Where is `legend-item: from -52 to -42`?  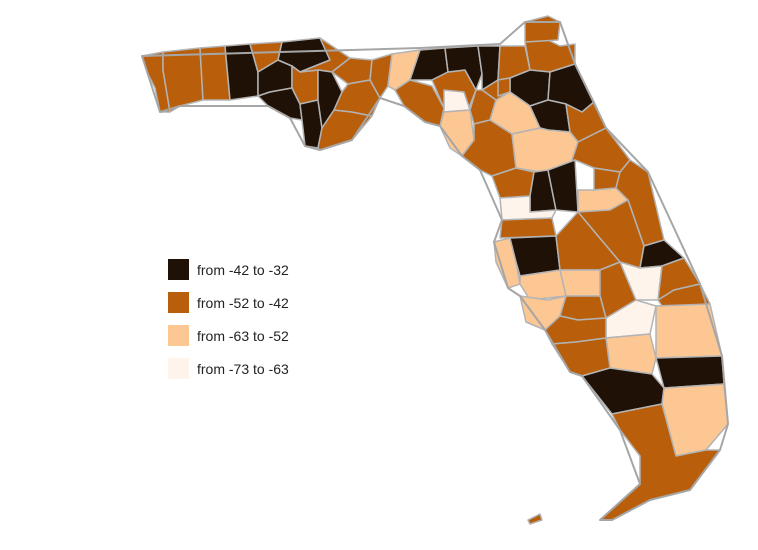
legend-item: from -52 to -42 is located at coordinates (228, 302).